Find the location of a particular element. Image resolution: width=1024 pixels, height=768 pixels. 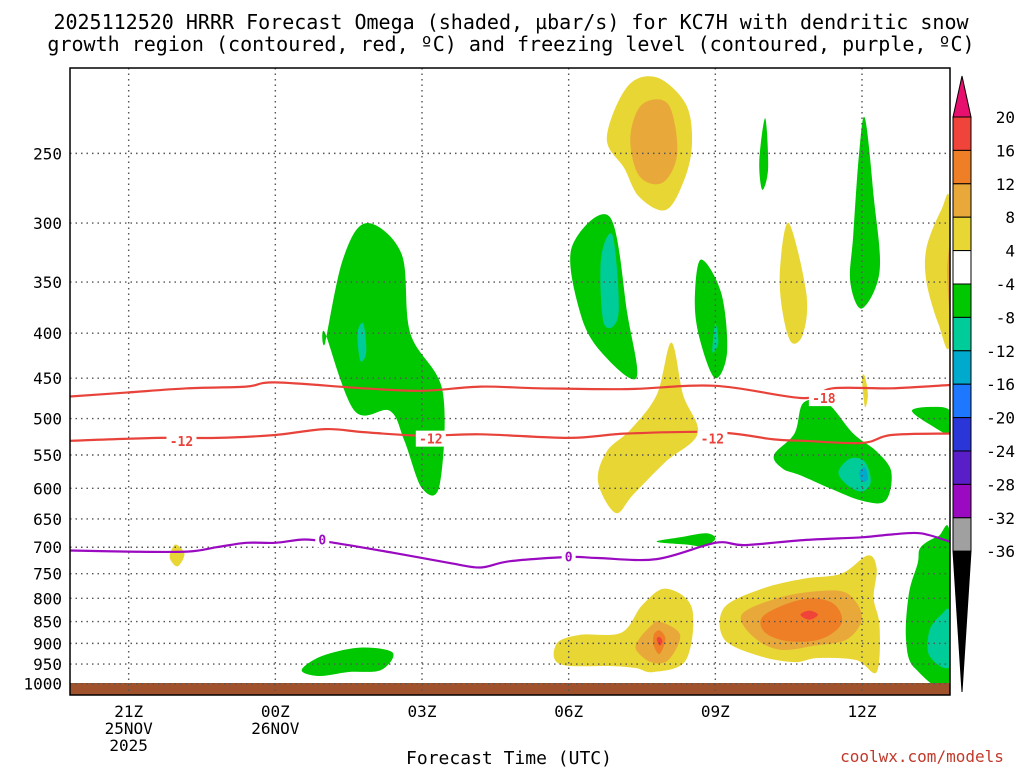

freezing-contour-label: 0 is located at coordinates (569, 557).